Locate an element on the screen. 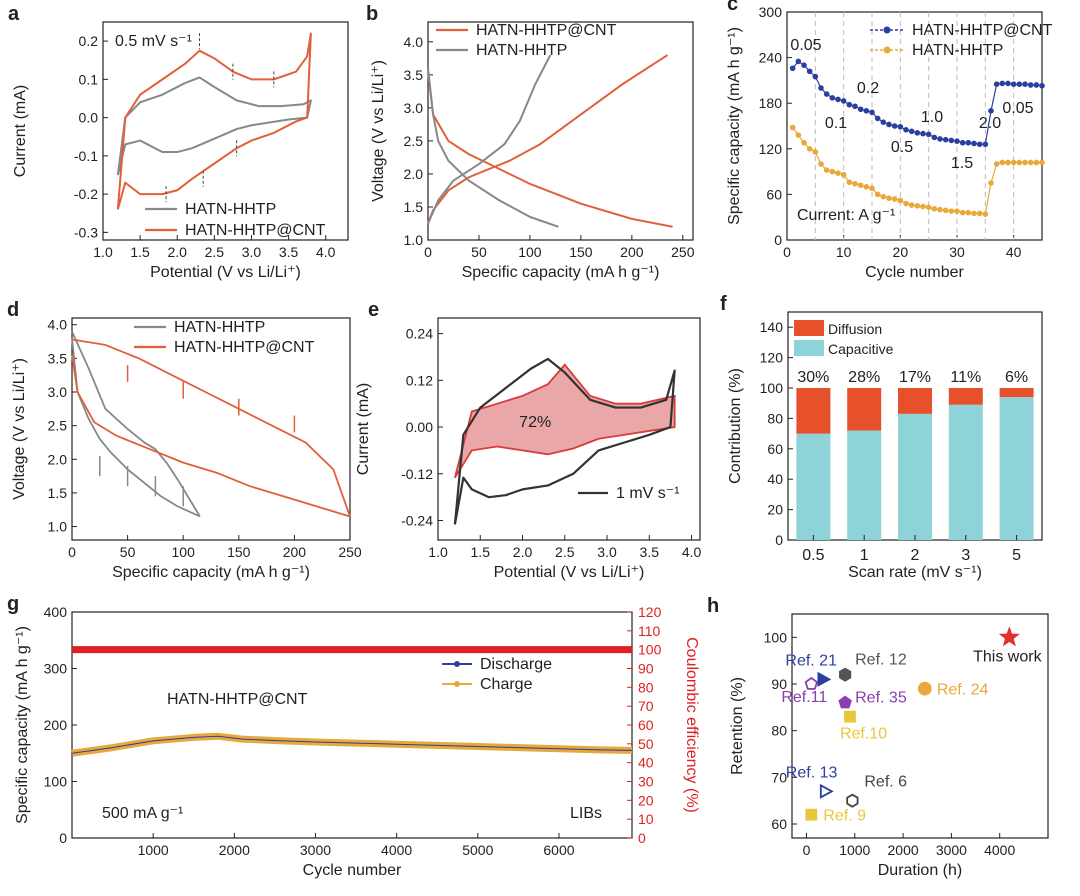  y-axis-title: Voltage (V vs Li/Li⁺) is located at coordinates (19, 429).